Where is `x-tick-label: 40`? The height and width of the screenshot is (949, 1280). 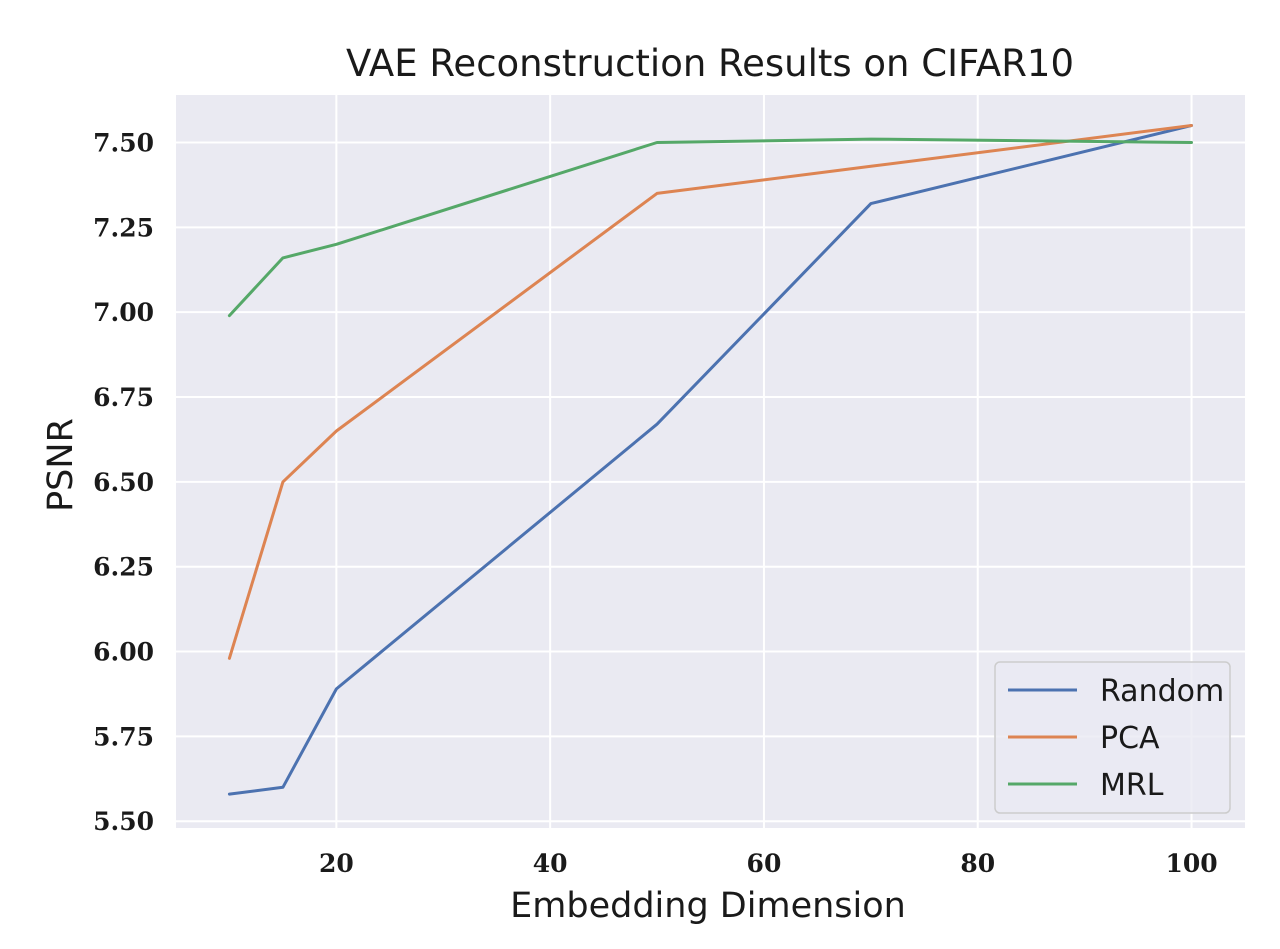
x-tick-label: 40 is located at coordinates (550, 863).